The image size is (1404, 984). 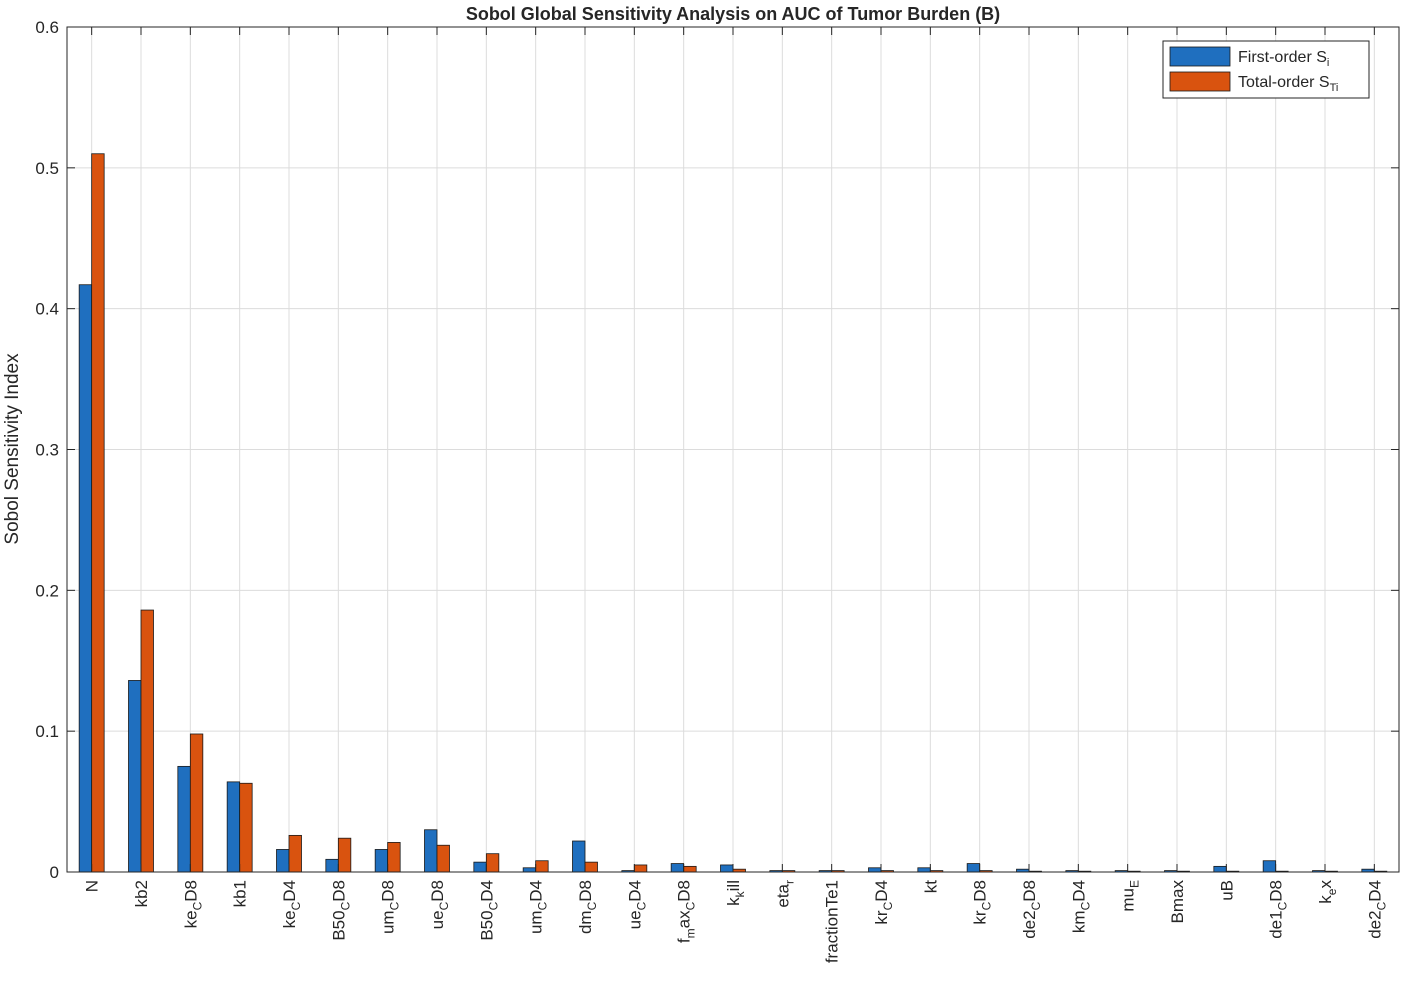 I want to click on x-tick-label: B50CD8, so click(x=340, y=910).